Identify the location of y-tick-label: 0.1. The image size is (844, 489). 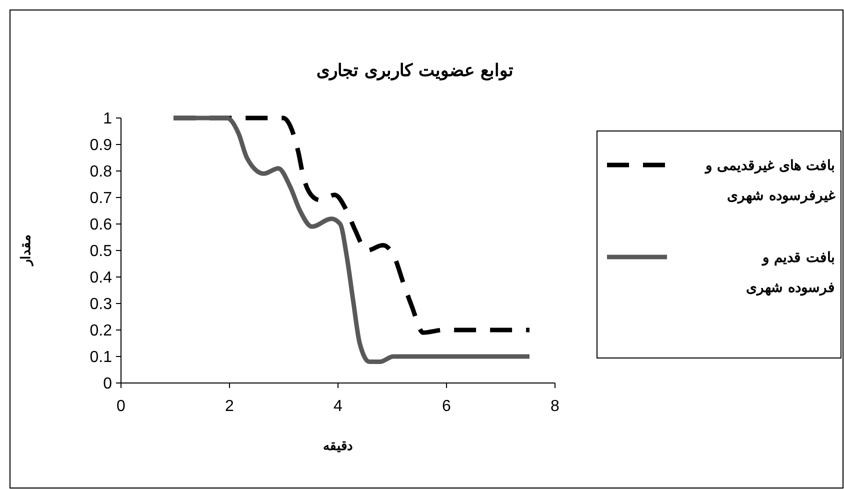
(101, 357).